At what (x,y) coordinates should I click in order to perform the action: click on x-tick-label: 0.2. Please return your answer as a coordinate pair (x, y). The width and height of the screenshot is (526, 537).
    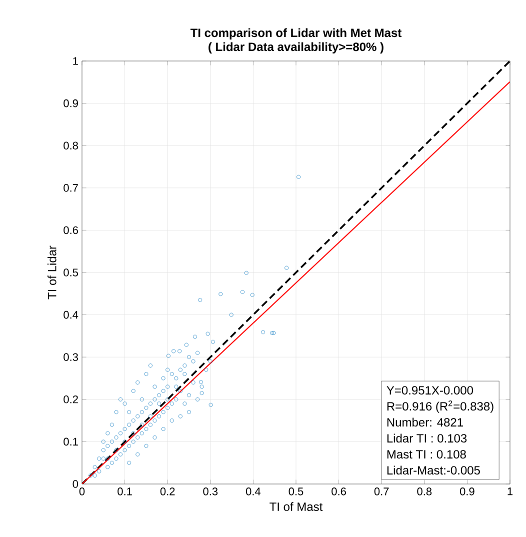
    Looking at the image, I should click on (167, 492).